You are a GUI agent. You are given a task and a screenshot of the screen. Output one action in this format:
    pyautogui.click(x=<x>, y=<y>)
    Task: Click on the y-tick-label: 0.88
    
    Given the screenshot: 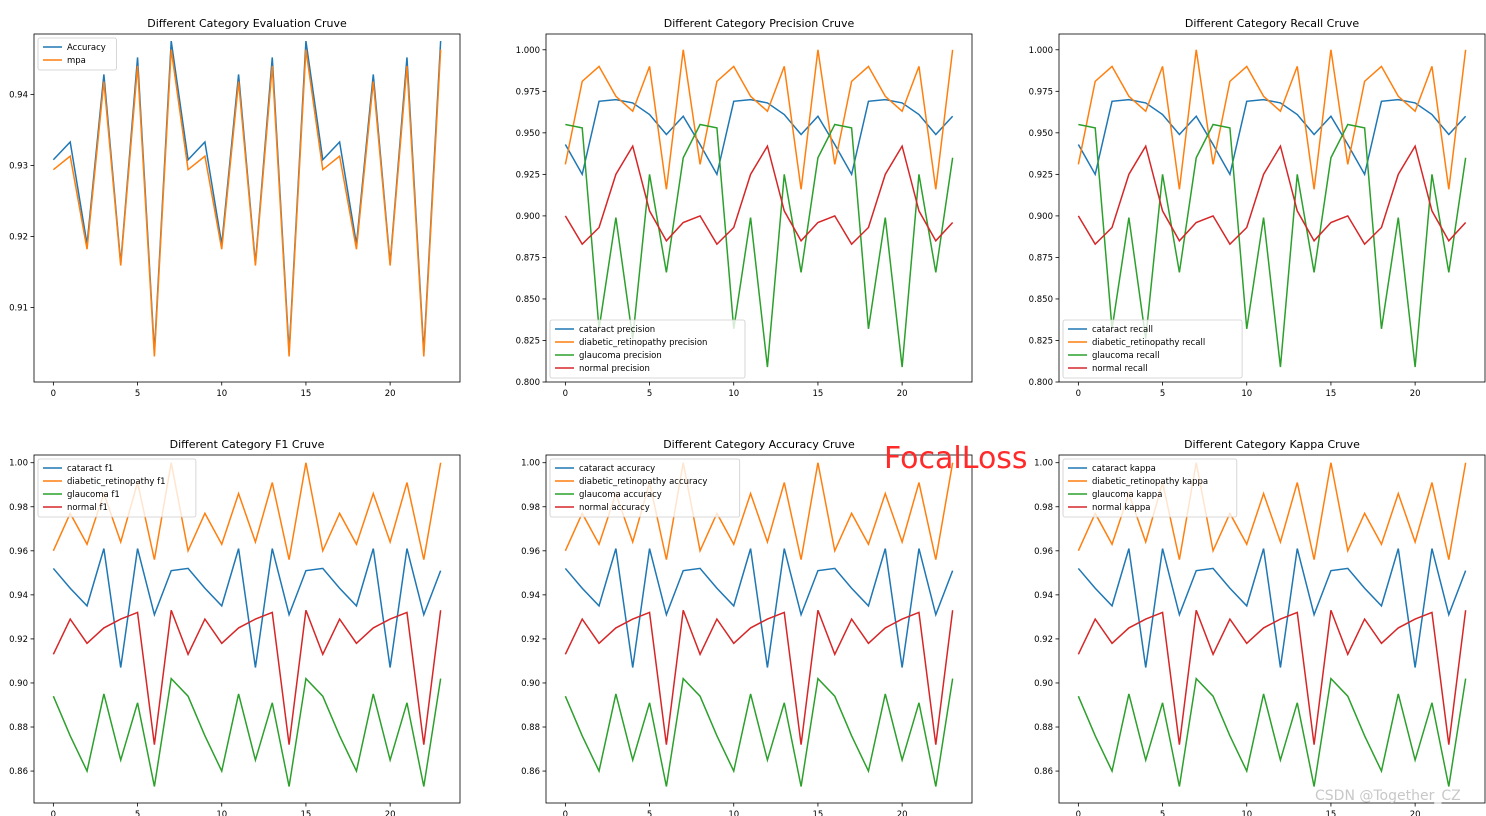 What is the action you would take?
    pyautogui.click(x=18, y=728)
    